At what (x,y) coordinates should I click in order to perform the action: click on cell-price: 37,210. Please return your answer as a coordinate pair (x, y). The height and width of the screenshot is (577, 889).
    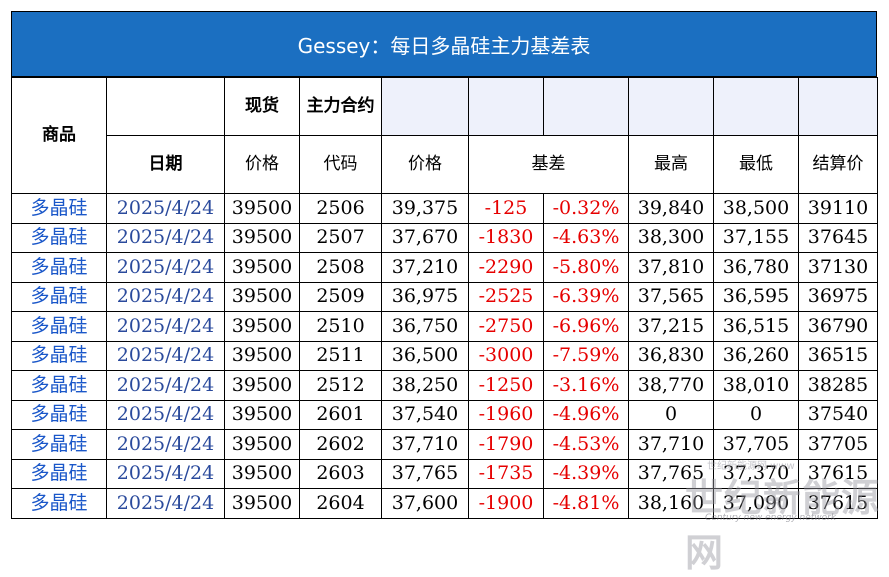
    Looking at the image, I should click on (425, 267).